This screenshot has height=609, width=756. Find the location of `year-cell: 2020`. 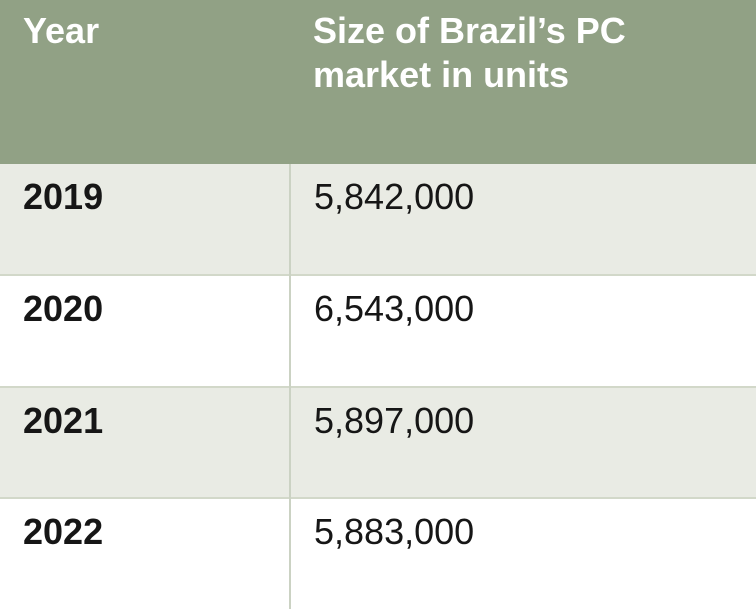

year-cell: 2020 is located at coordinates (145, 330).